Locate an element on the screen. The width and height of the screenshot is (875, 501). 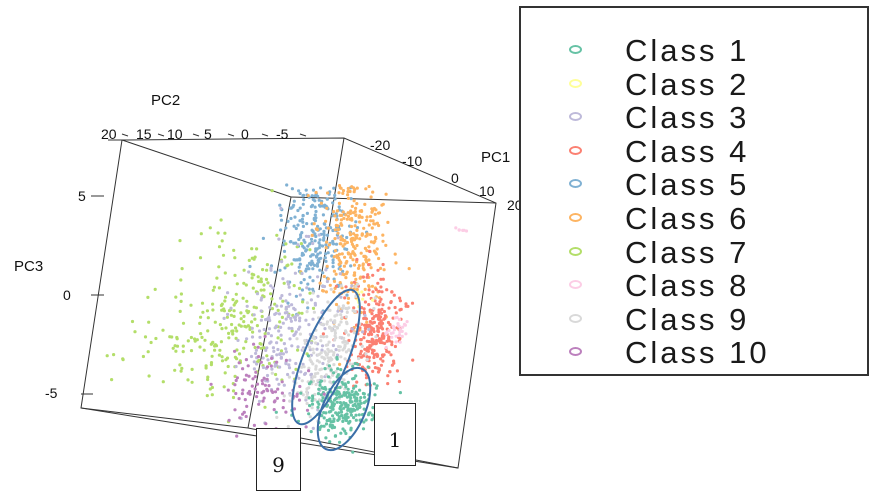
highlight-ellipses is located at coordinates (331, 370).